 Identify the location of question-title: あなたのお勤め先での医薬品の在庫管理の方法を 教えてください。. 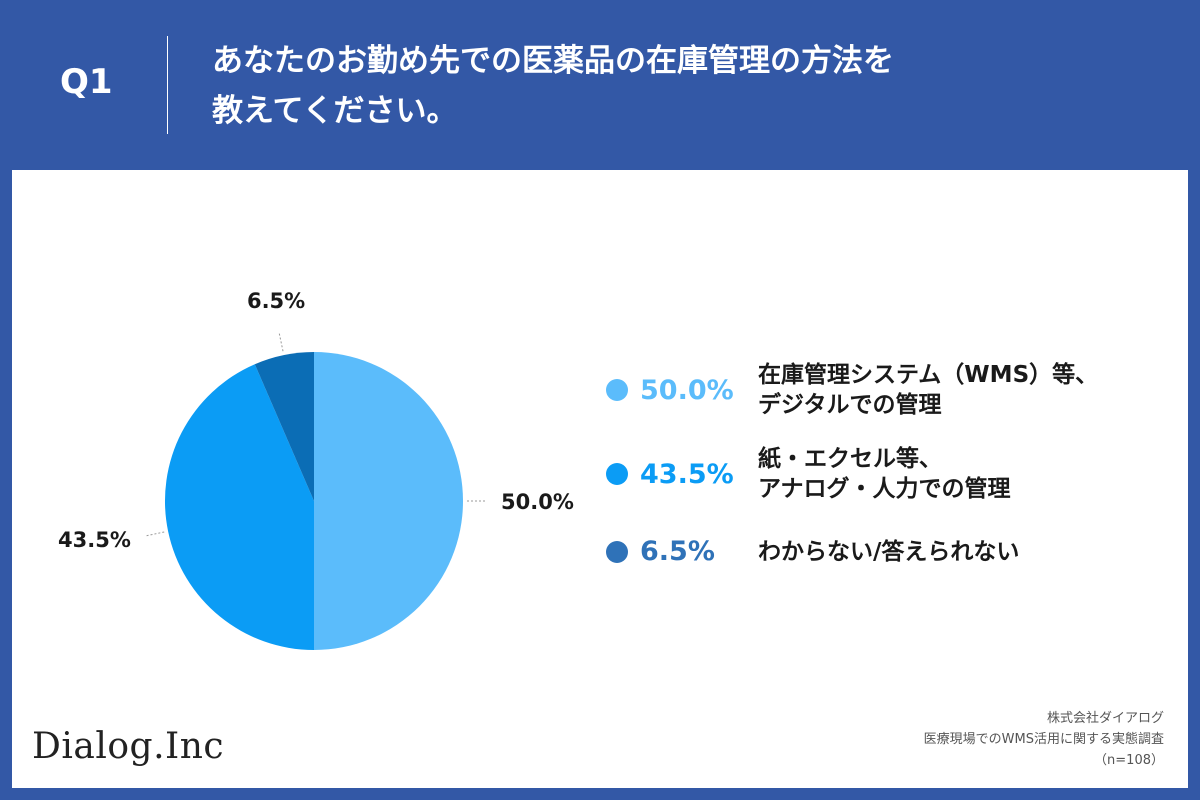
(662, 86).